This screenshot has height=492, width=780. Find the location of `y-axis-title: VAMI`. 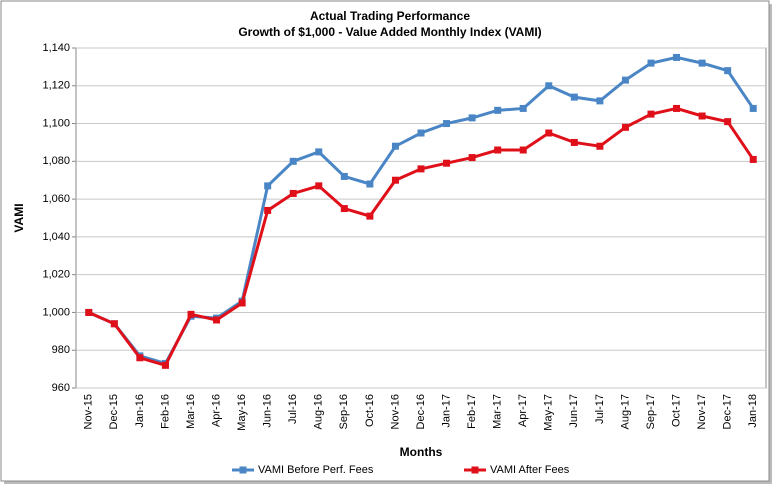

y-axis-title: VAMI is located at coordinates (19, 217).